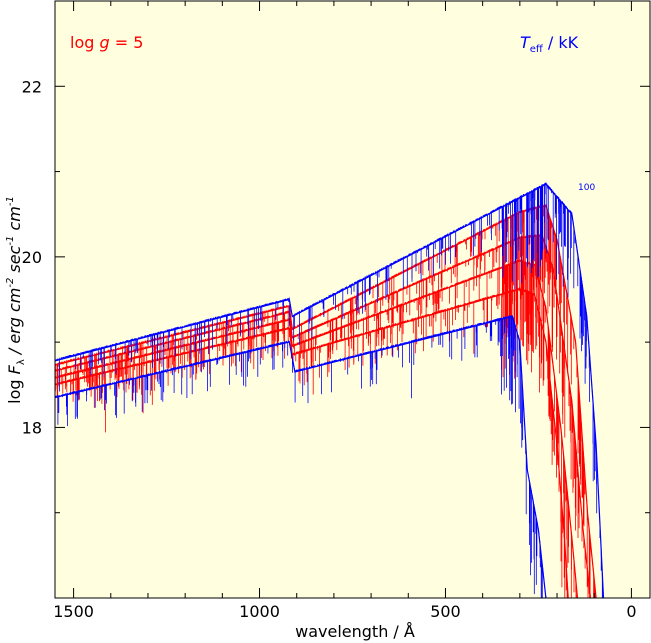 Image resolution: width=651 pixels, height=643 pixels. Describe the element at coordinates (259, 611) in the screenshot. I see `x-tick-label: 1000` at that location.